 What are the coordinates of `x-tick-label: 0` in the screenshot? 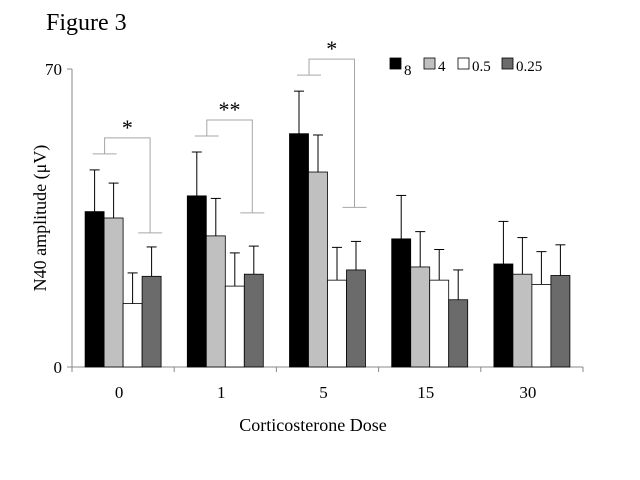 It's located at (119, 392).